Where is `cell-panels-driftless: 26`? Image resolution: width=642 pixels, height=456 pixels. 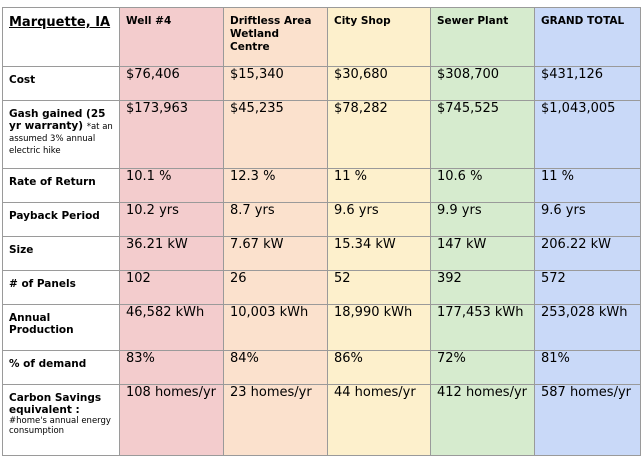 cell-panels-driftless: 26 is located at coordinates (275, 287).